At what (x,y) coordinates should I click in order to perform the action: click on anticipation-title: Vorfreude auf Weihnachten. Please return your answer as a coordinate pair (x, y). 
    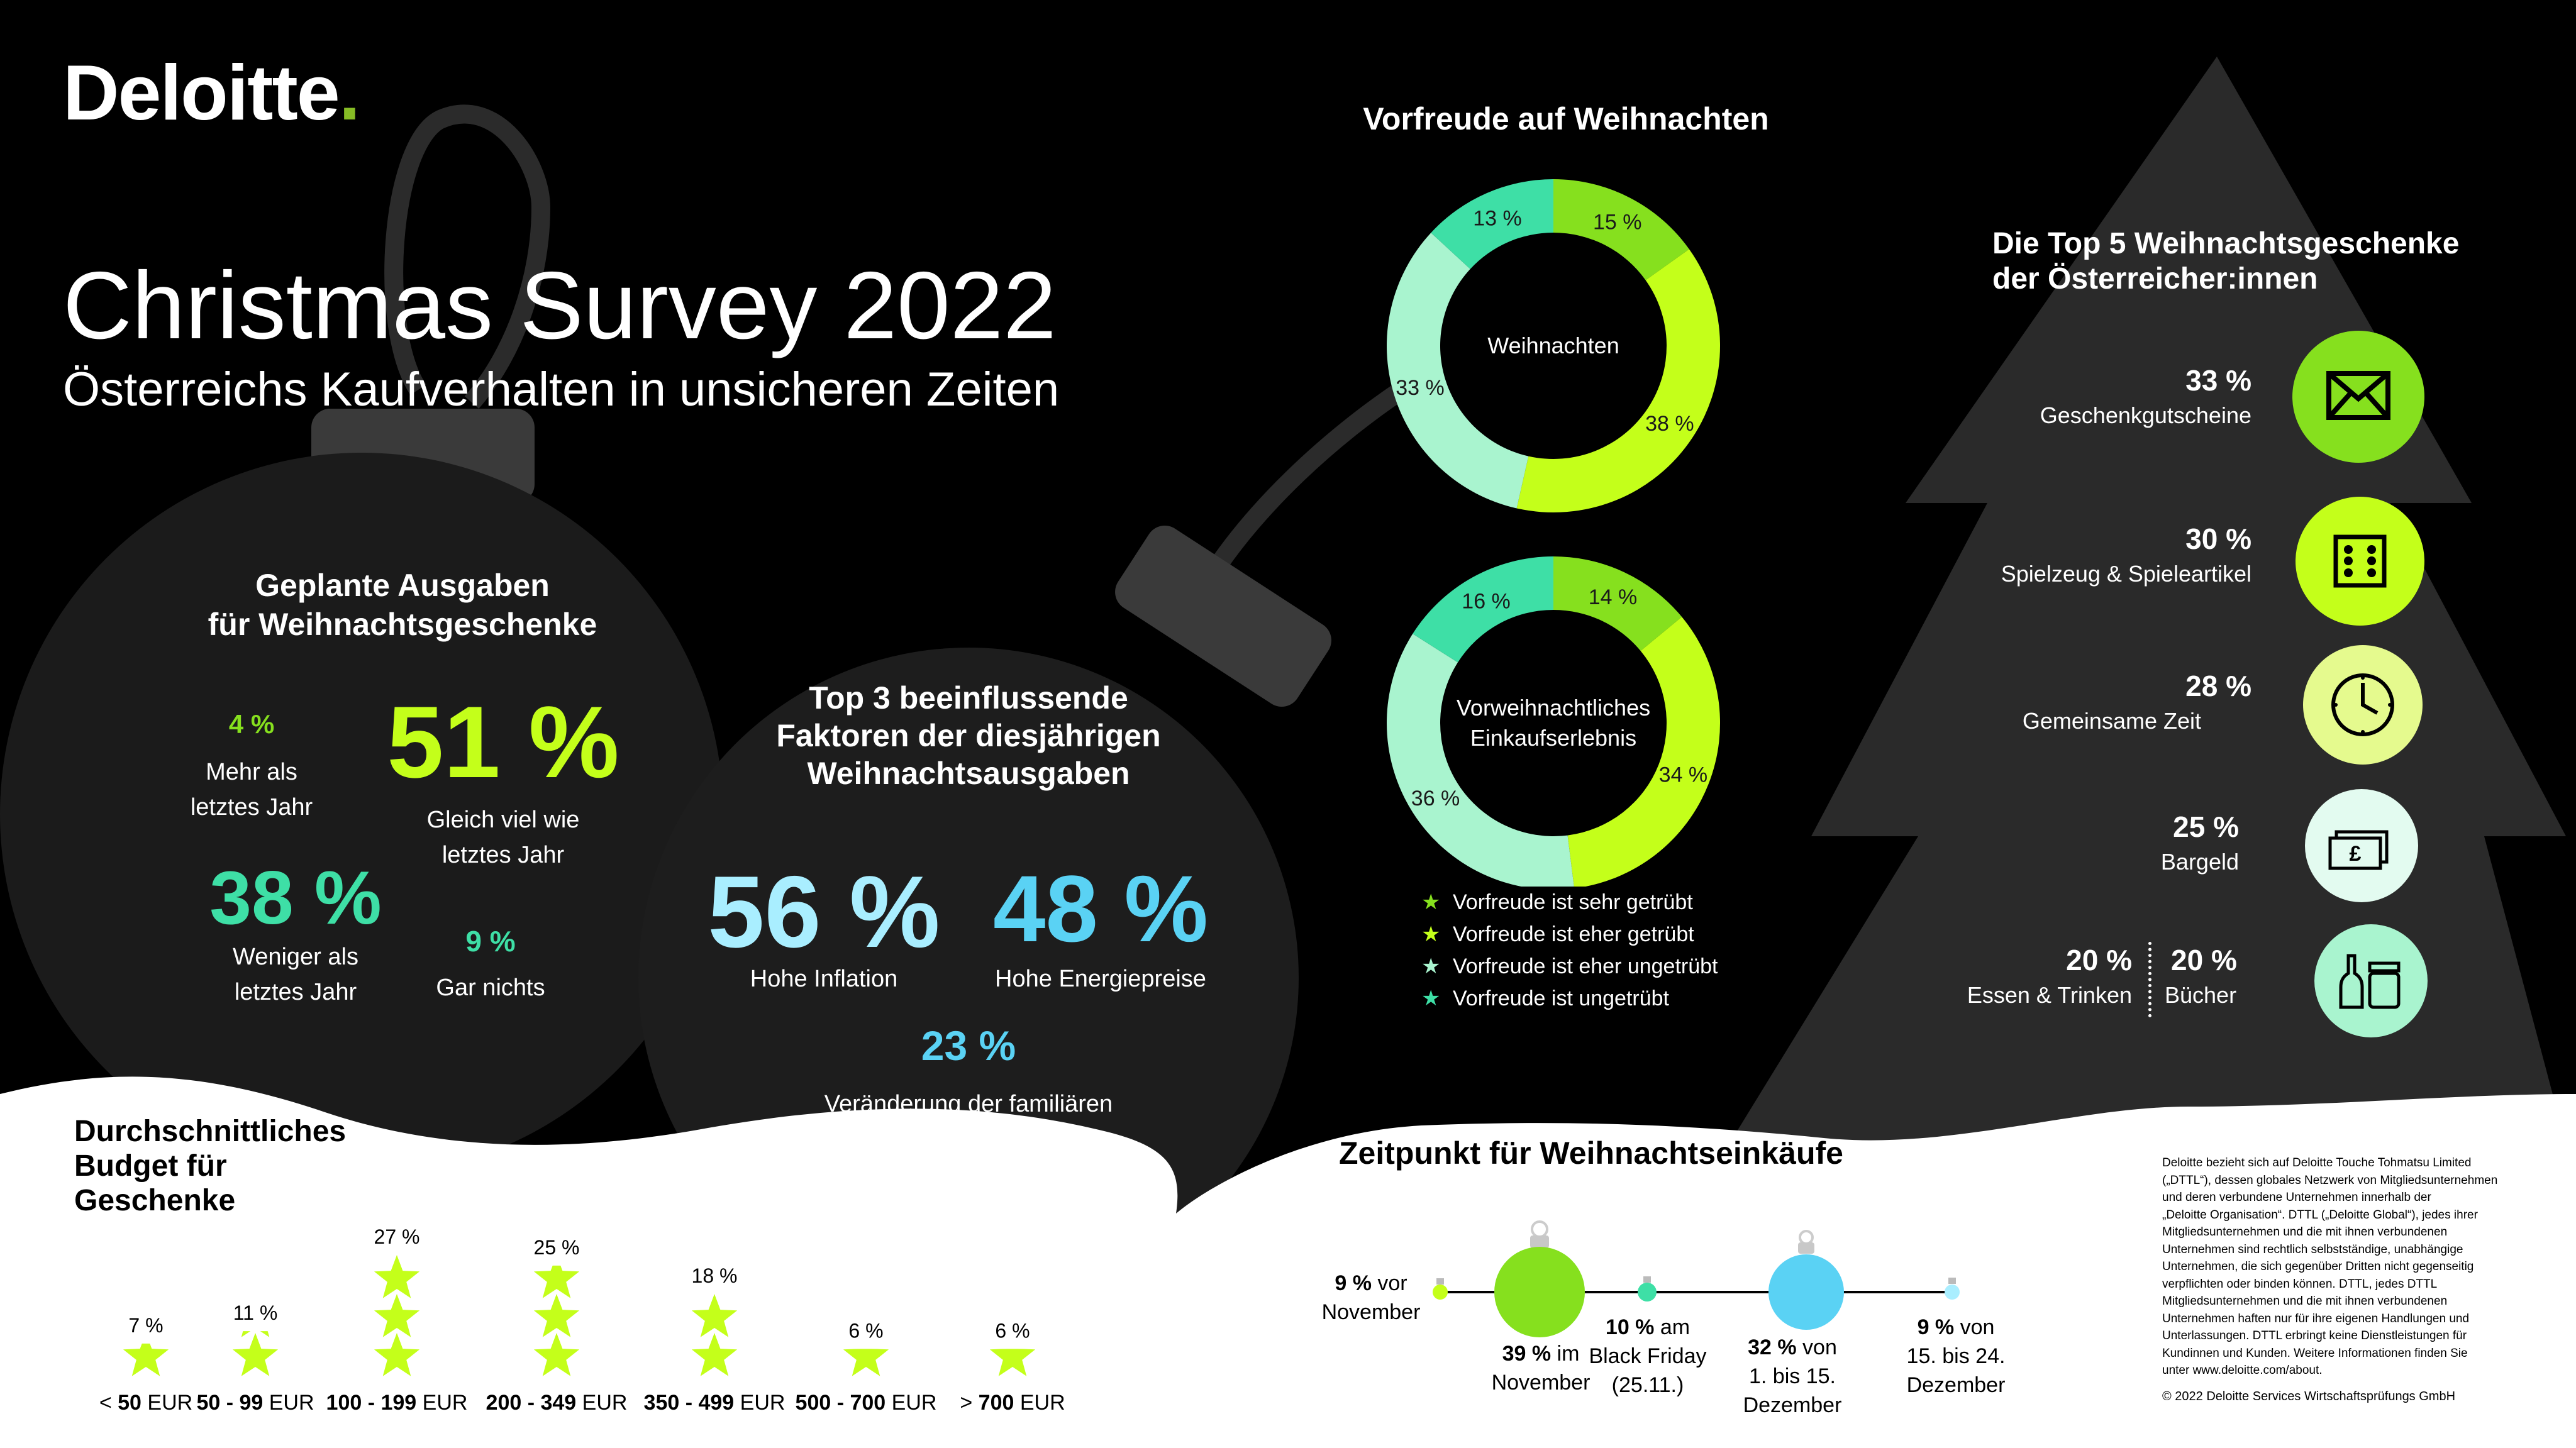
    Looking at the image, I should click on (1566, 118).